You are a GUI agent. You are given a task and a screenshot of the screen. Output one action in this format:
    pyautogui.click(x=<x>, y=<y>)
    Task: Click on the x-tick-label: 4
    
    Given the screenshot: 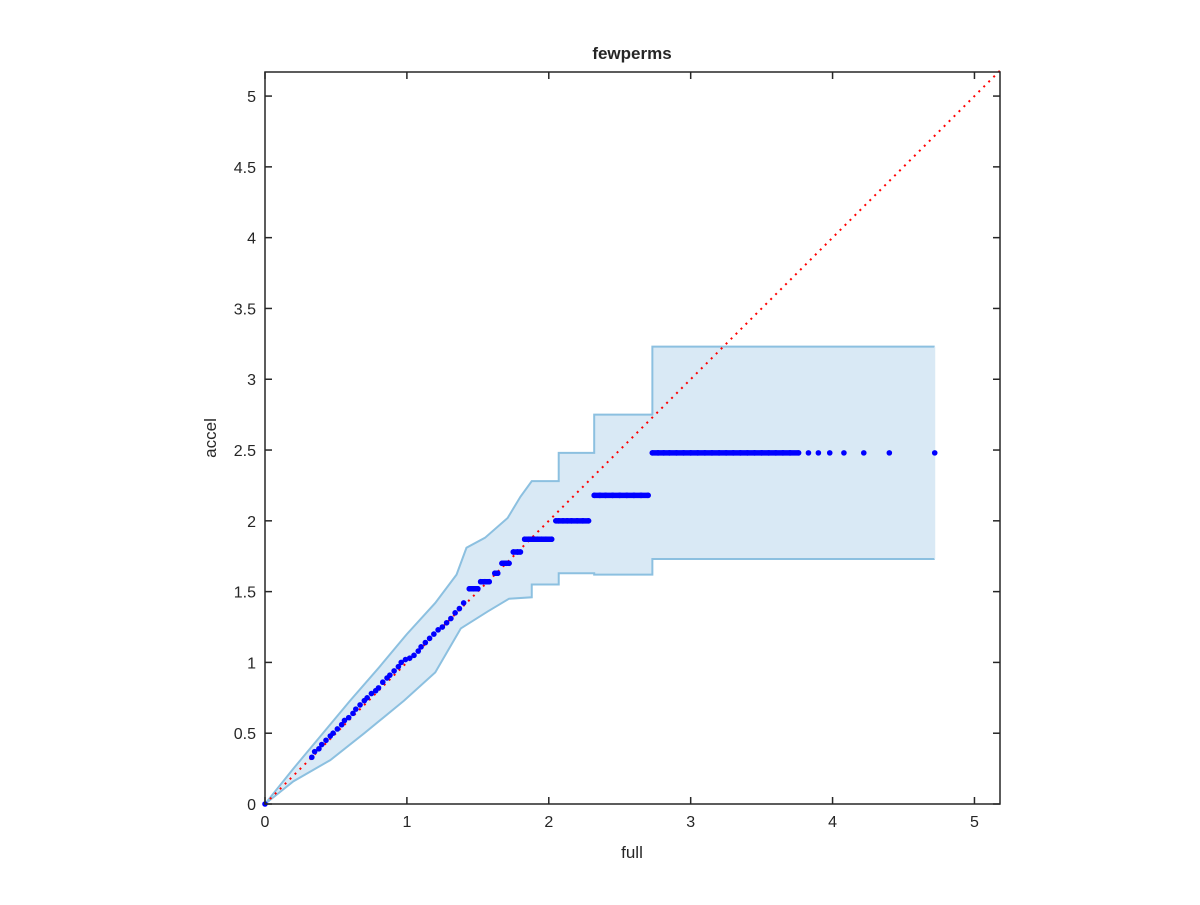 What is the action you would take?
    pyautogui.click(x=832, y=822)
    